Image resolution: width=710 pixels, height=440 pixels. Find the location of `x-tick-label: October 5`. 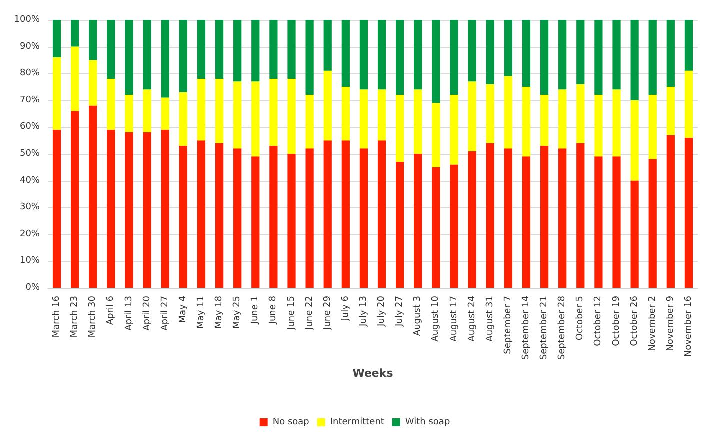

x-tick-label: October 5 is located at coordinates (581, 318).